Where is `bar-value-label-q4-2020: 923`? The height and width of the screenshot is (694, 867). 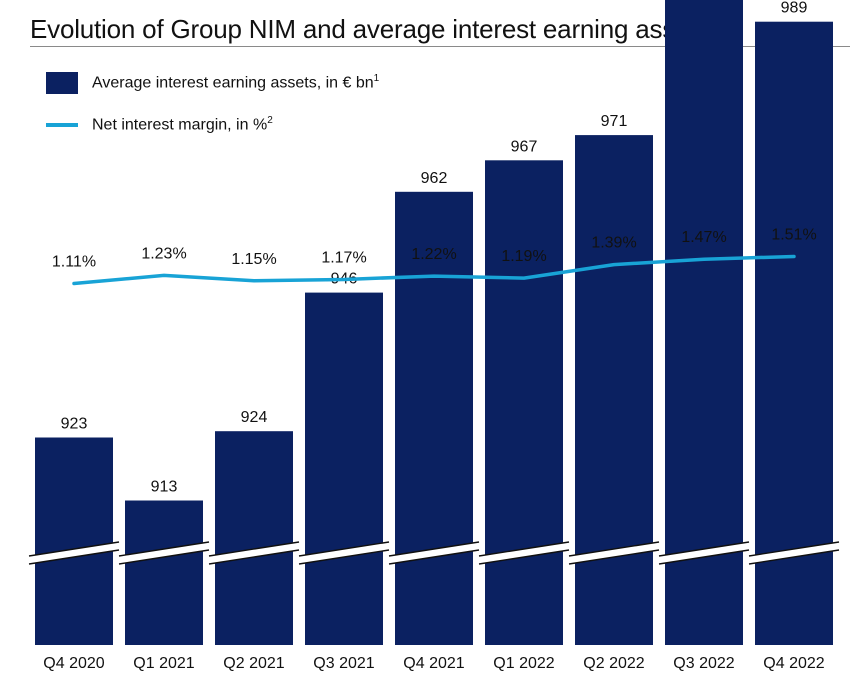 bar-value-label-q4-2020: 923 is located at coordinates (74, 424).